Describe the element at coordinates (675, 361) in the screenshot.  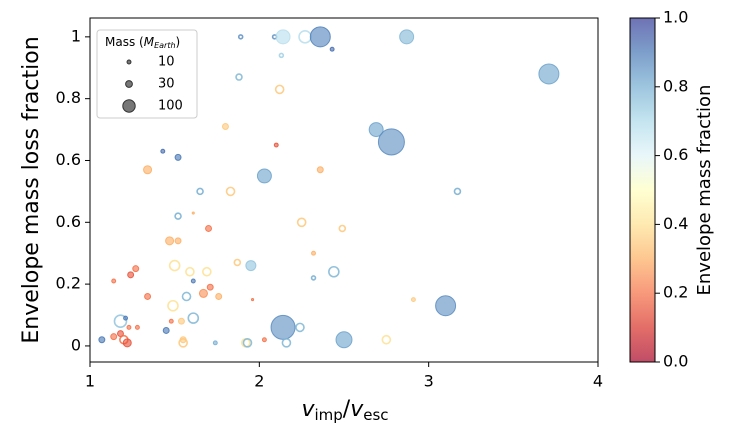
I see `colorbar-tick-label: 0.0` at that location.